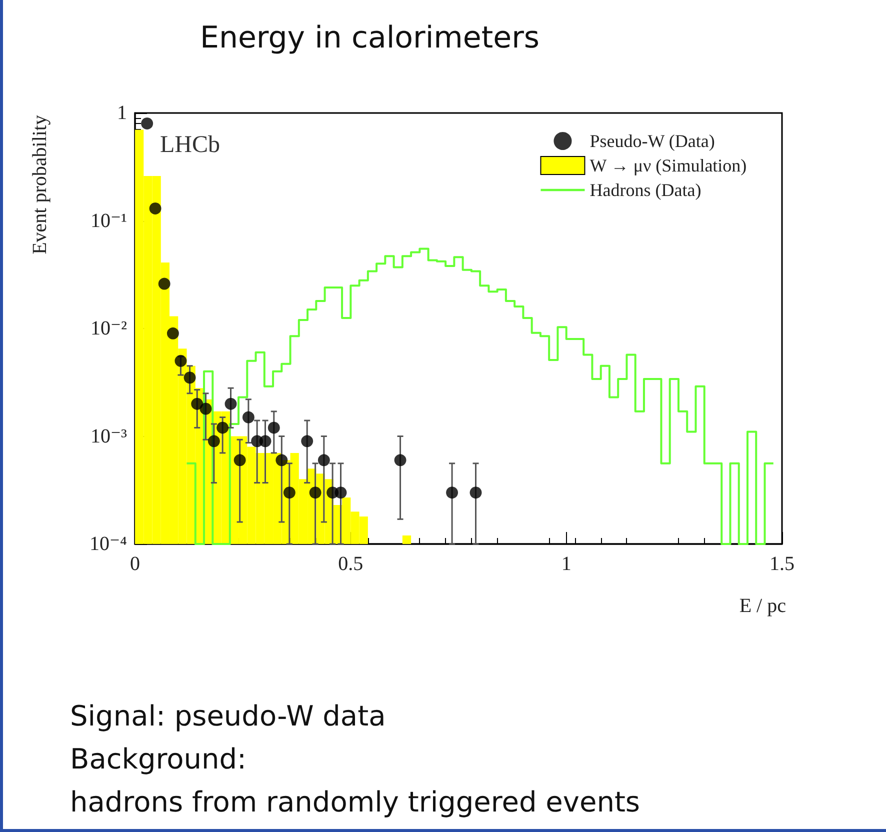 Image resolution: width=886 pixels, height=832 pixels. What do you see at coordinates (135, 564) in the screenshot?
I see `x-tick-label: 0` at bounding box center [135, 564].